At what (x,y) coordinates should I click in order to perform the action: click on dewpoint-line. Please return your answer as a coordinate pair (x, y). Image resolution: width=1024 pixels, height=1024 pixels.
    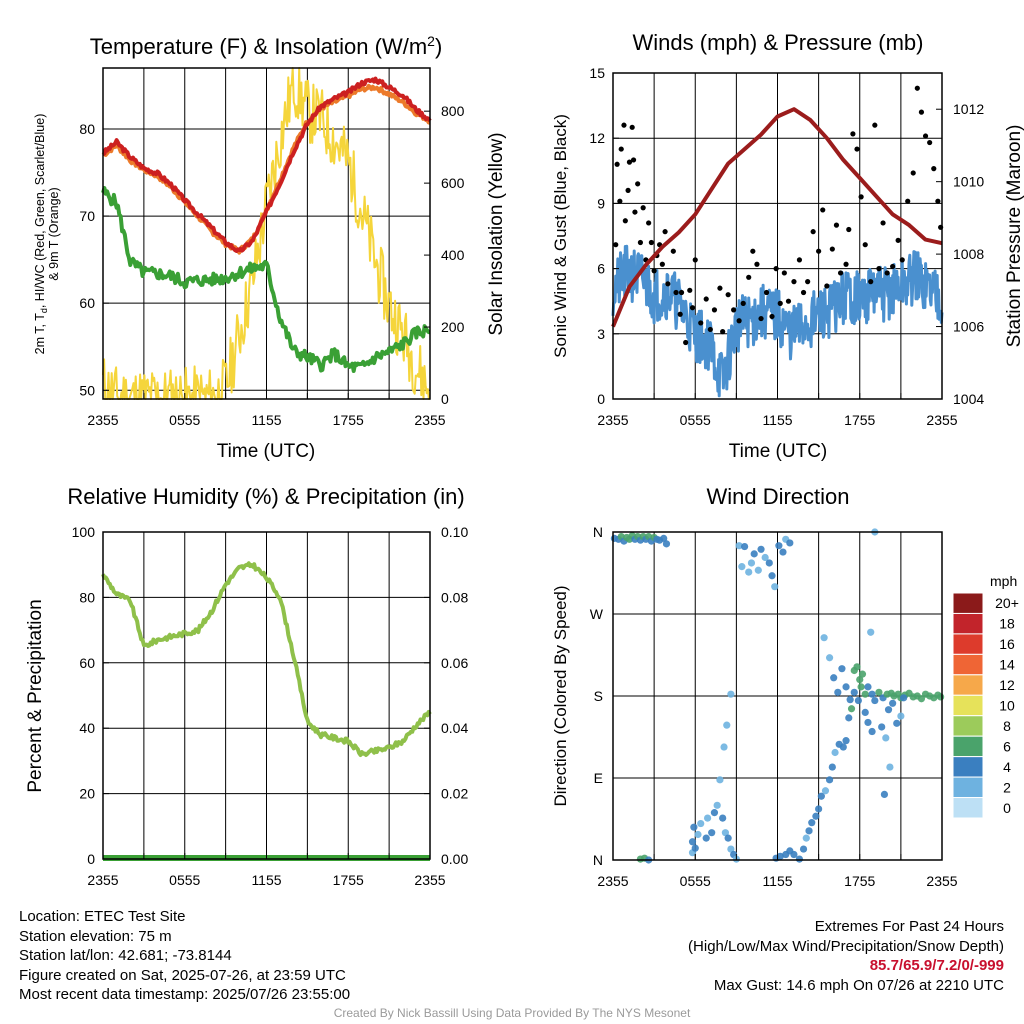
    Looking at the image, I should click on (266, 279).